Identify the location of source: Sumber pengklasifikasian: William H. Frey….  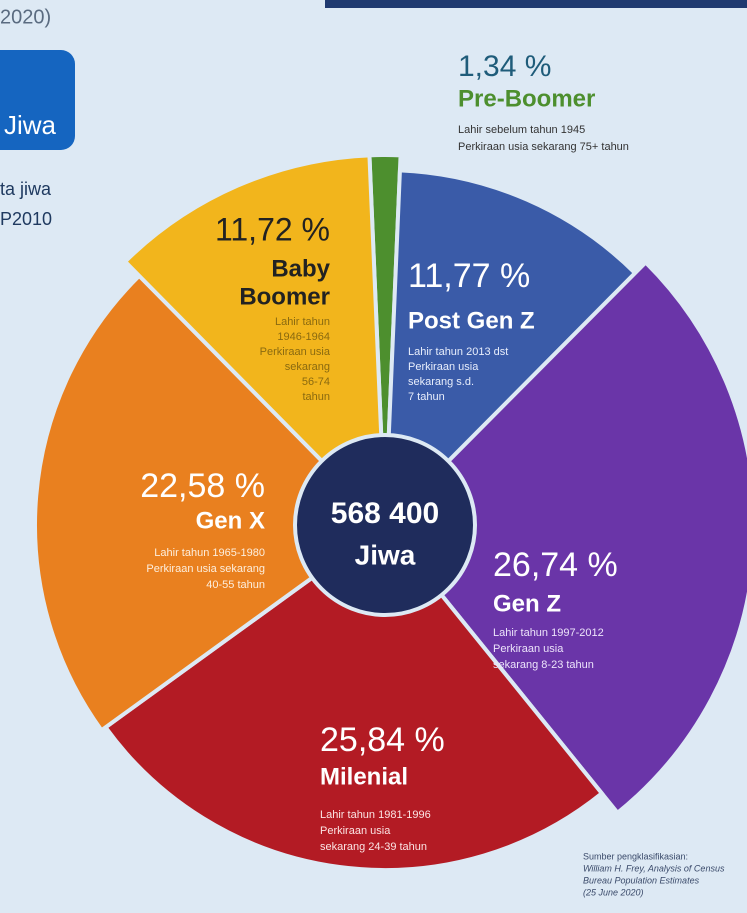
(654, 874).